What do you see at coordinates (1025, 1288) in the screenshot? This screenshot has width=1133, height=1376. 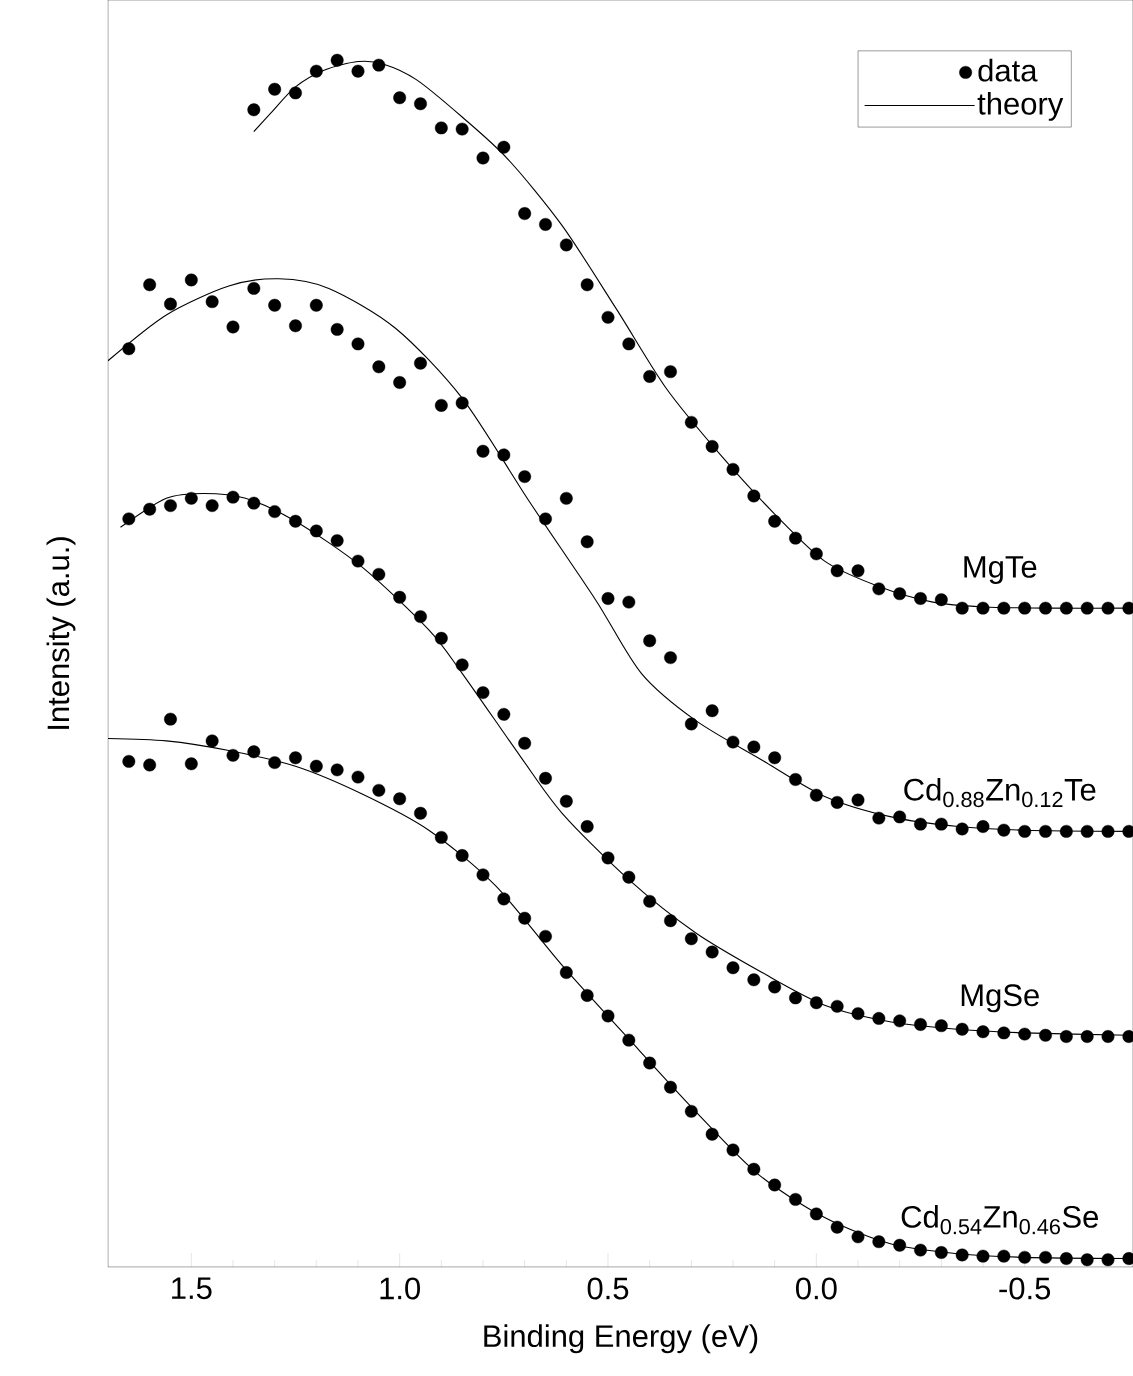 I see `x-tick-label: -0.5` at bounding box center [1025, 1288].